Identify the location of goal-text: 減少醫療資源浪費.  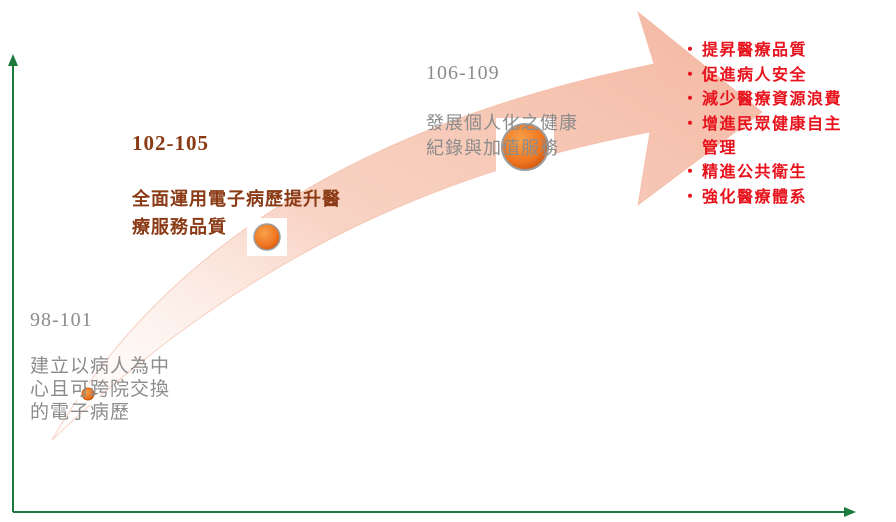
(772, 98).